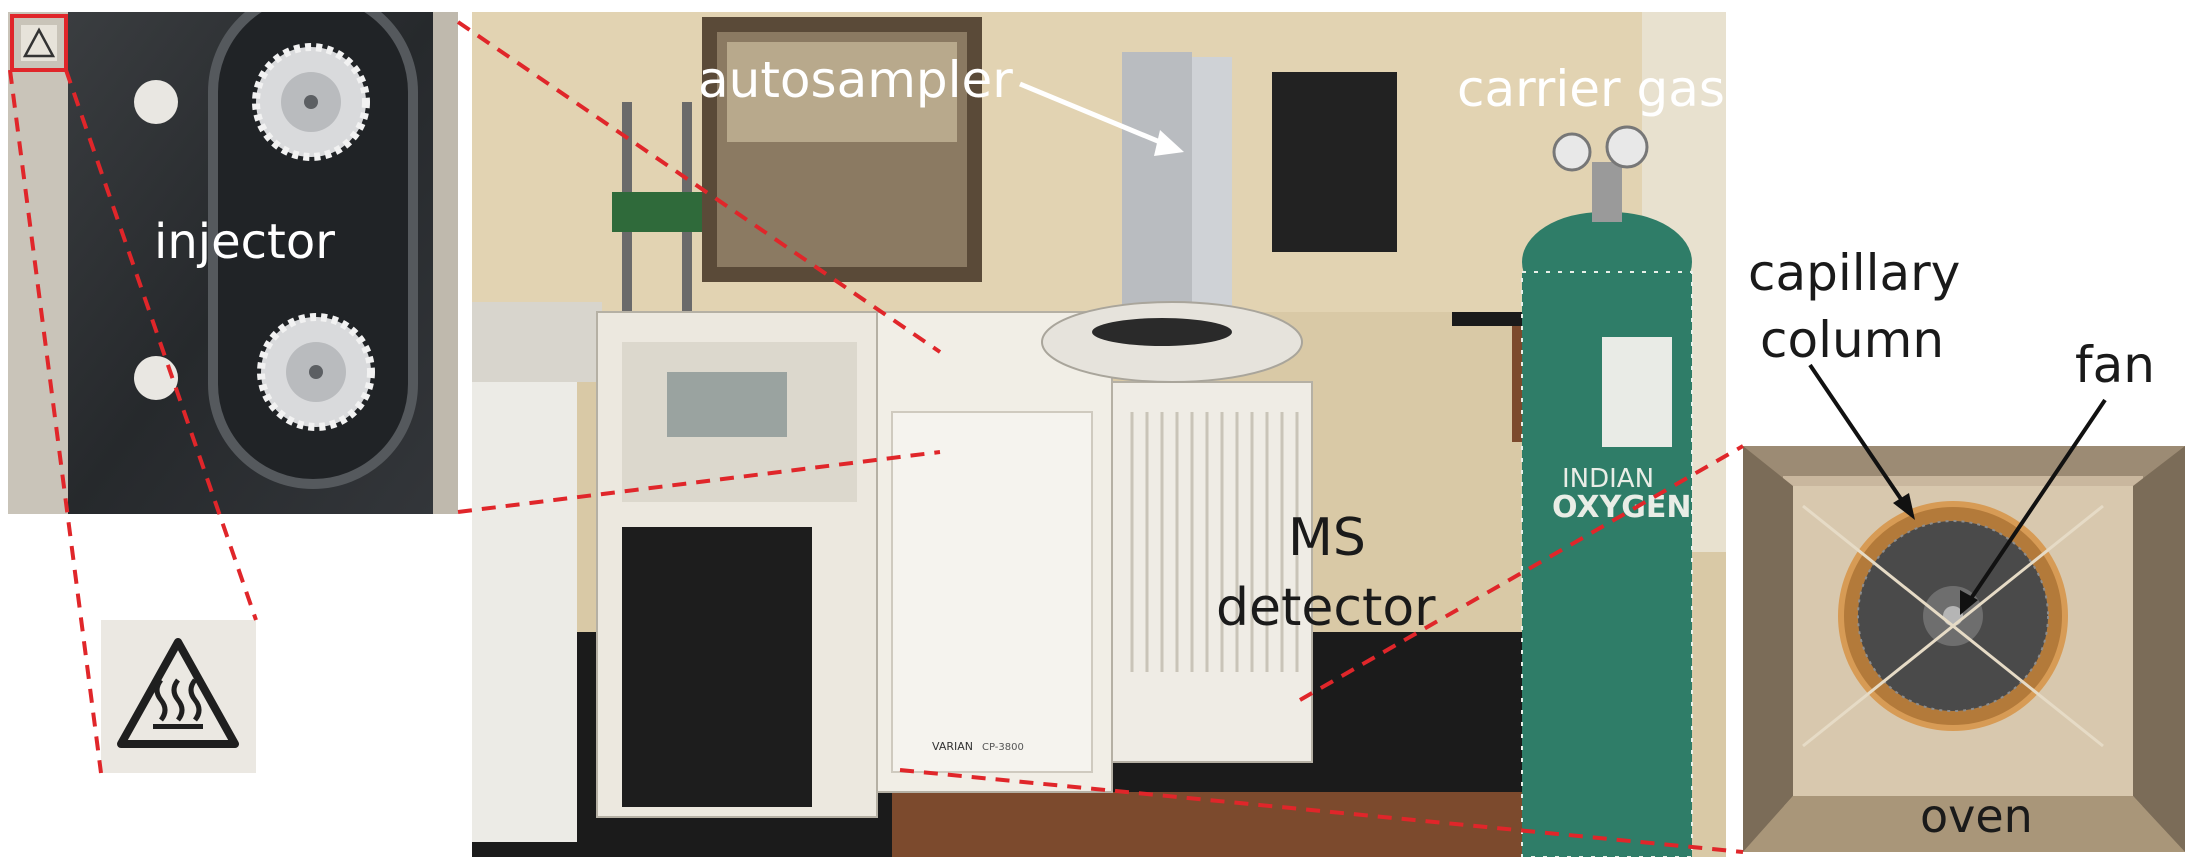 The width and height of the screenshot is (2197, 864). I want to click on injector-closeup-graphic, so click(233, 263).